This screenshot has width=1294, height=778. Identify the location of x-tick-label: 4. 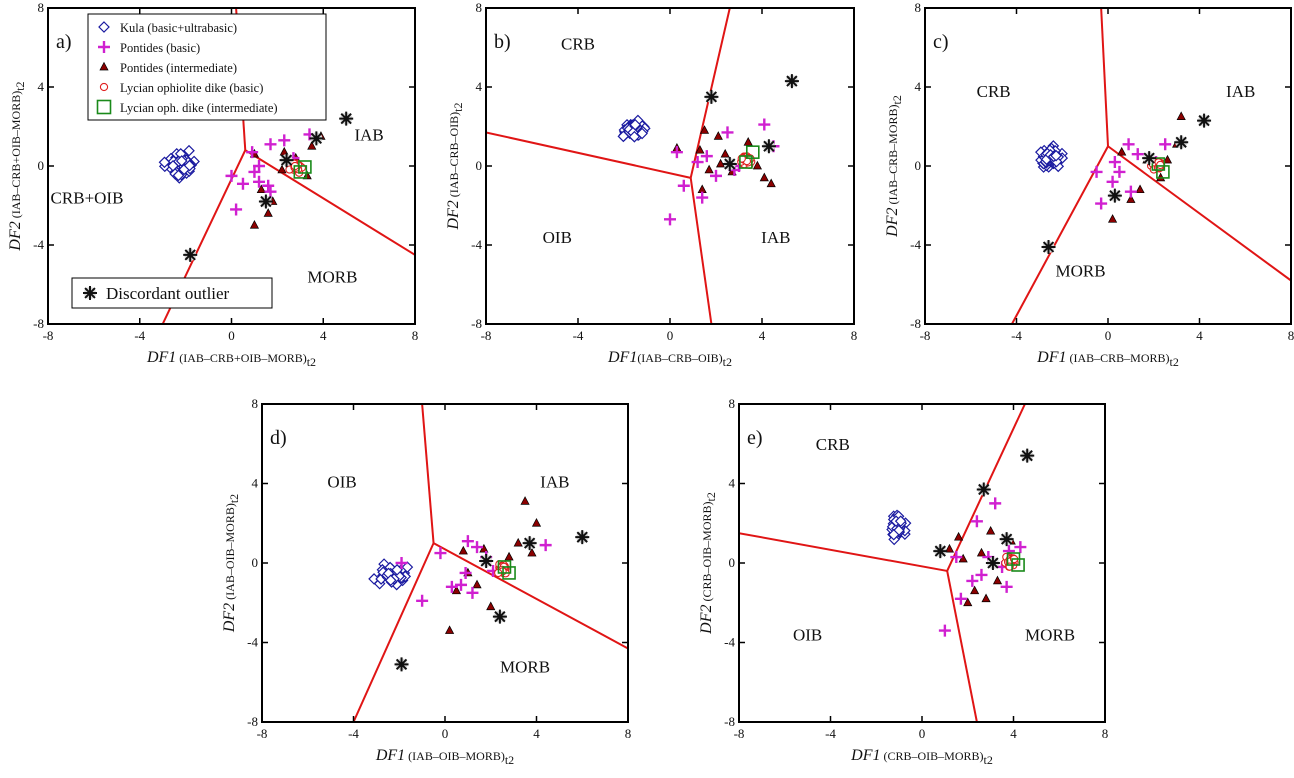
(536, 733).